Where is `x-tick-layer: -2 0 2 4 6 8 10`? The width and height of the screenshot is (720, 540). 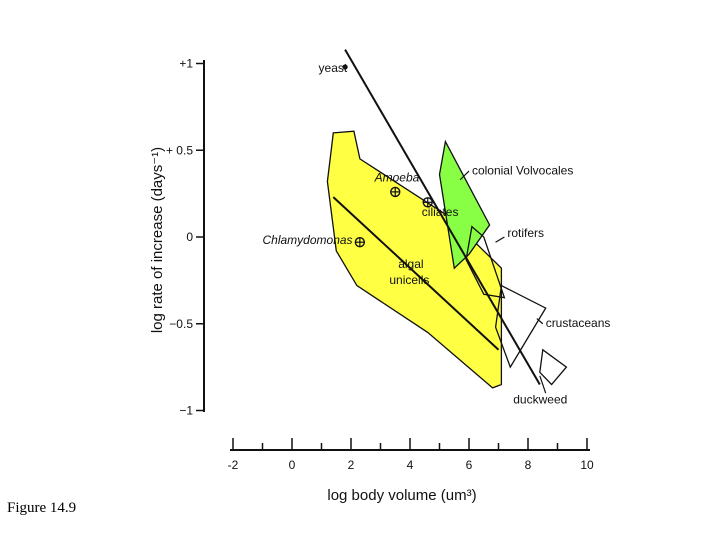 x-tick-layer: -2 0 2 4 6 8 10 is located at coordinates (411, 455).